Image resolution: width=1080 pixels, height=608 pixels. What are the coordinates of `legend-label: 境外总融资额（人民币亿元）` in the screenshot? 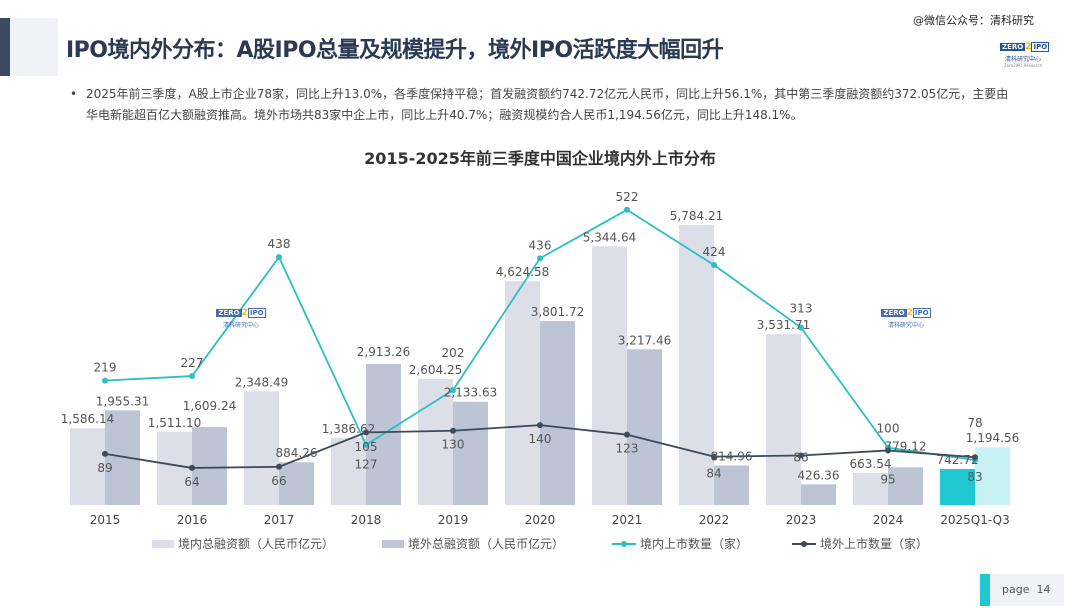 It's located at (486, 544).